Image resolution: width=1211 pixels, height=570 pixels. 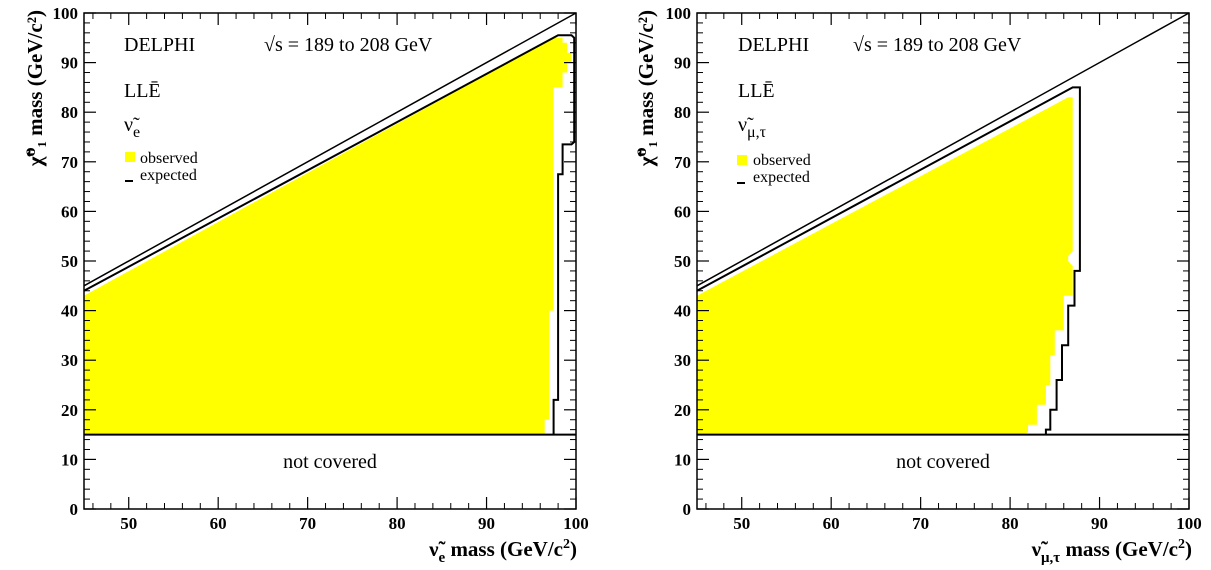 What do you see at coordinates (136, 132) in the screenshot?
I see `sneutrino-subscript: e` at bounding box center [136, 132].